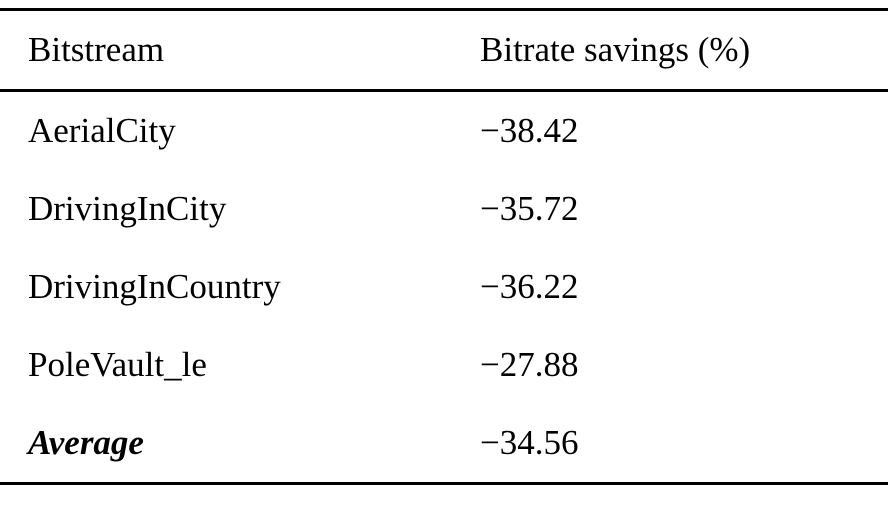 The image size is (888, 505). What do you see at coordinates (117, 364) in the screenshot?
I see `bitstream-cell: PoleVault_le` at bounding box center [117, 364].